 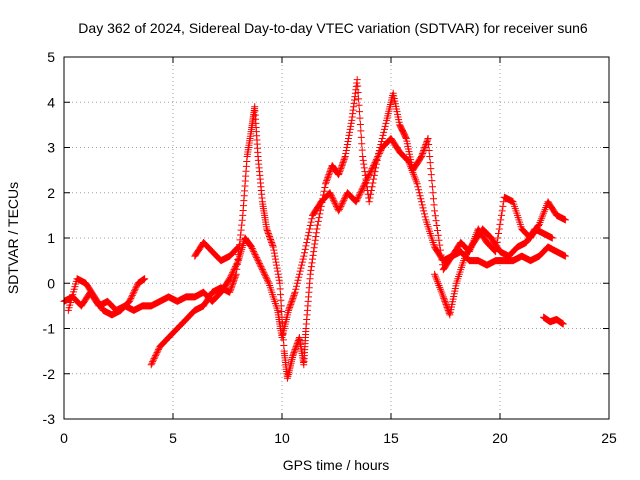 I want to click on x-tick-label: 15, so click(x=391, y=438).